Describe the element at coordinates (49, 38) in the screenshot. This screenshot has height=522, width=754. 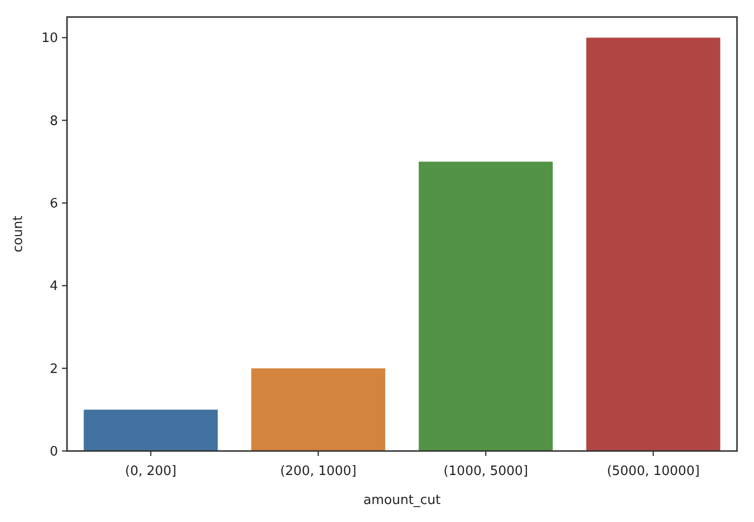
I see `y-tick-label: 10` at that location.